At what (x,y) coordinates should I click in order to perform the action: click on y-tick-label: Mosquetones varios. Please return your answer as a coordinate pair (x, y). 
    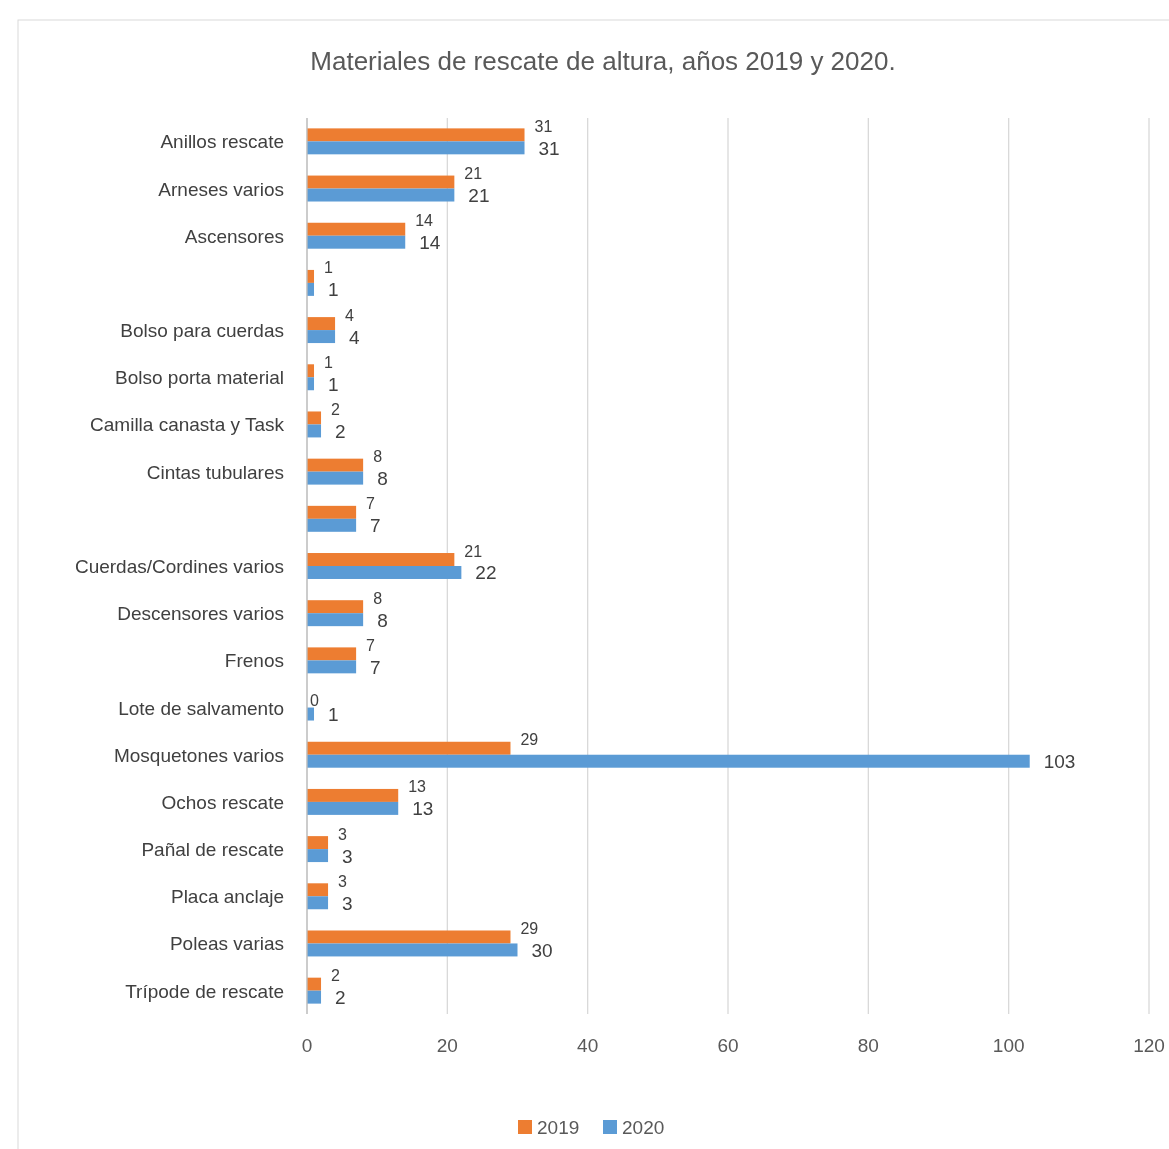
    Looking at the image, I should click on (198, 755).